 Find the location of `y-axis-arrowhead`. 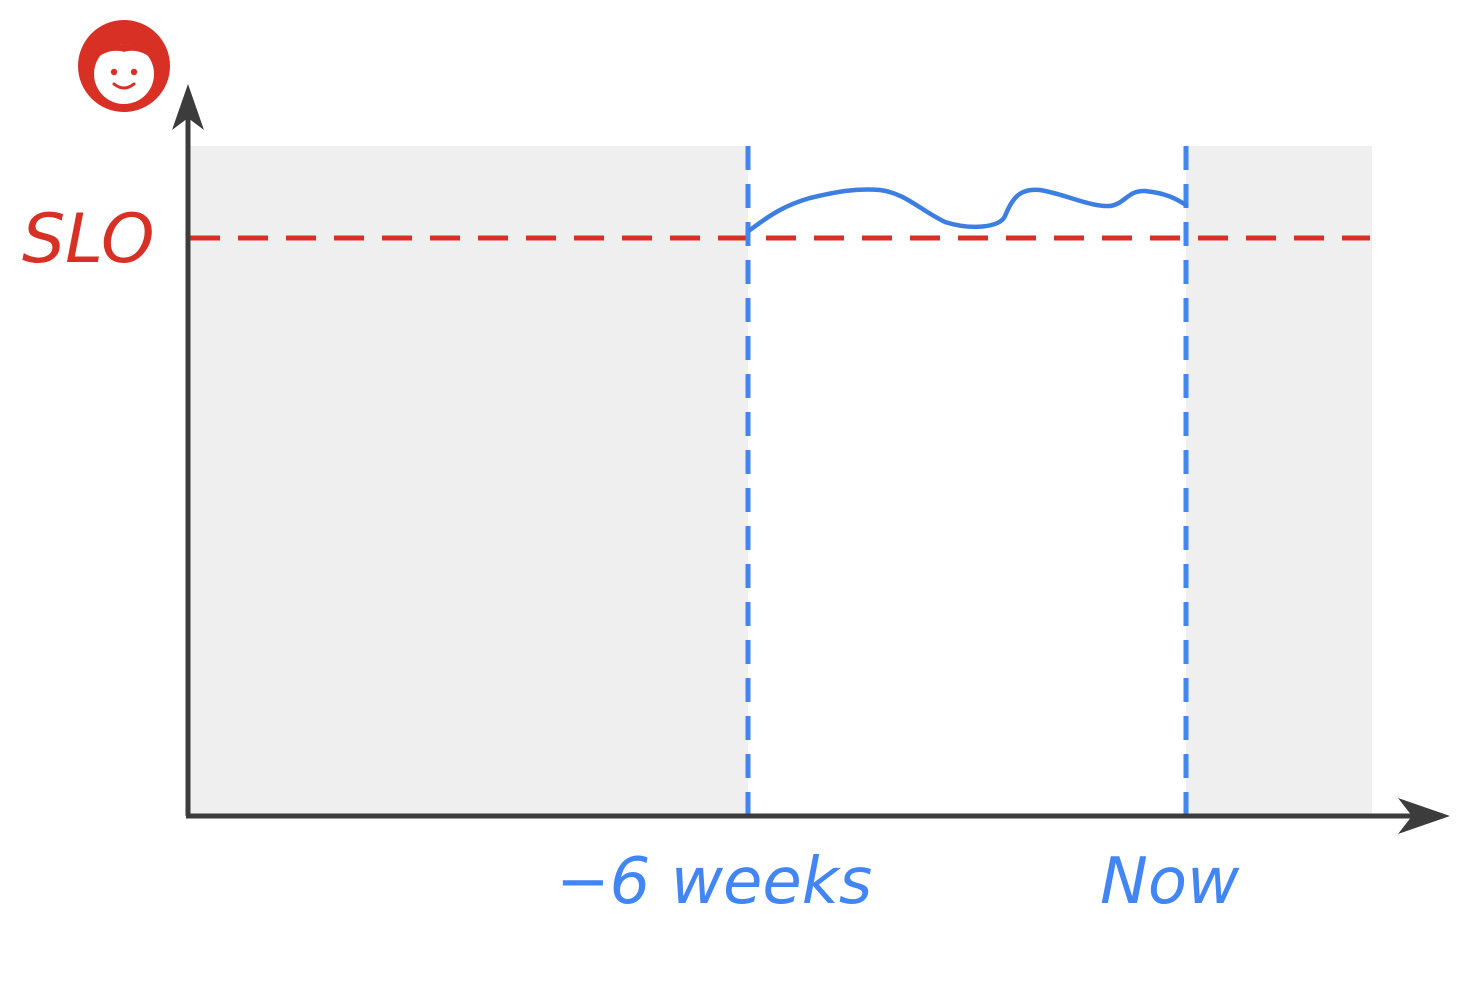

y-axis-arrowhead is located at coordinates (188, 107).